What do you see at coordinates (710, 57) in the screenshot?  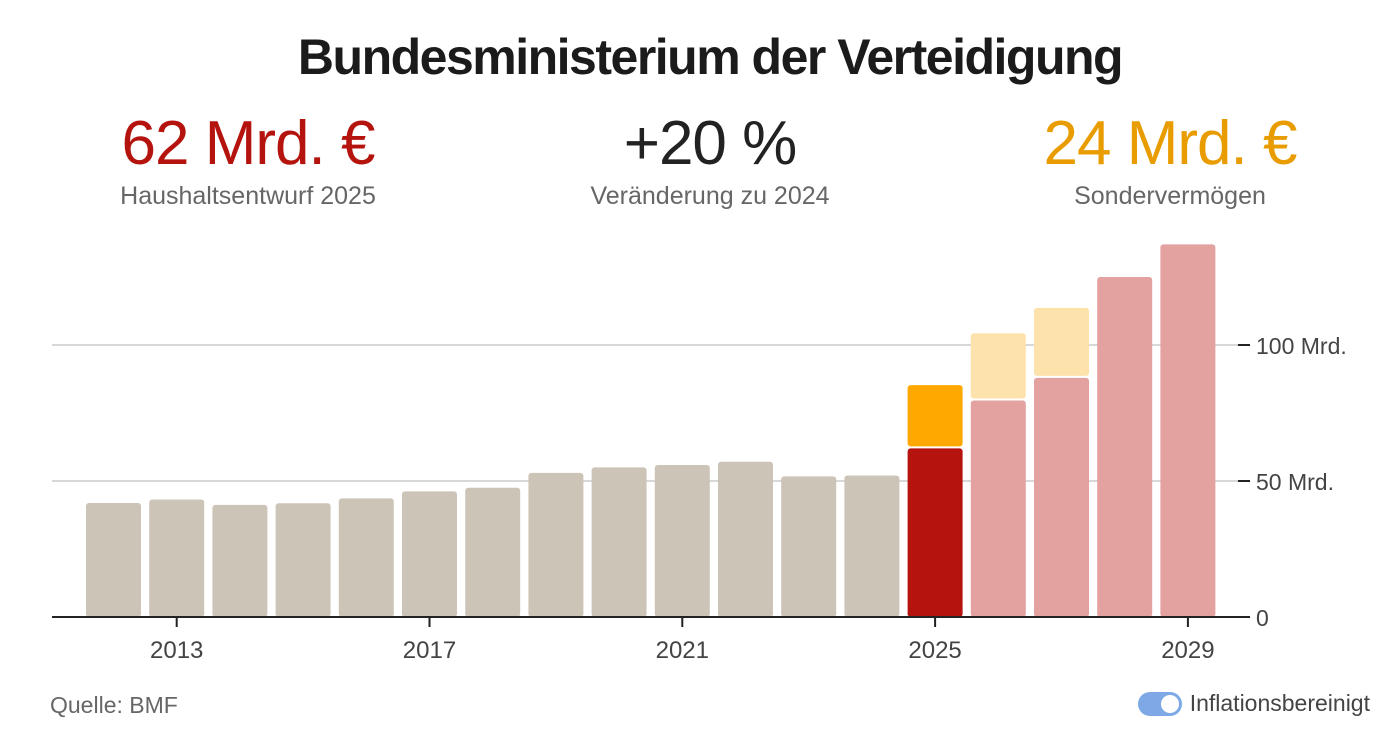 I see `chart-title: Bundesministerium der Verteidigung` at bounding box center [710, 57].